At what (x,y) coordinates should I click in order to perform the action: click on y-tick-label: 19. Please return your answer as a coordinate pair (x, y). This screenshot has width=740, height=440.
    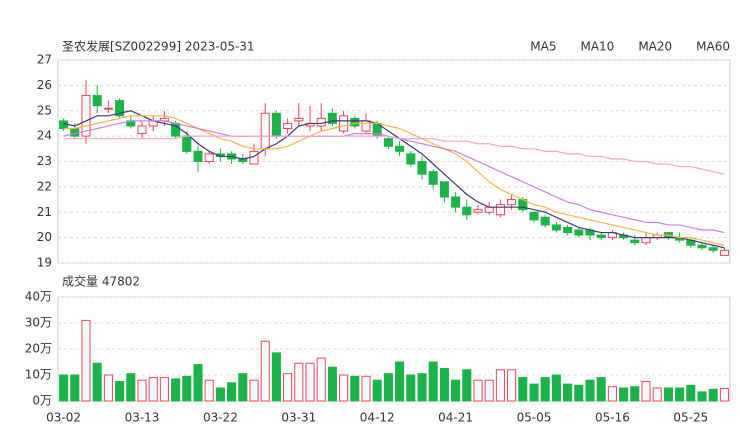
    Looking at the image, I should click on (44, 263).